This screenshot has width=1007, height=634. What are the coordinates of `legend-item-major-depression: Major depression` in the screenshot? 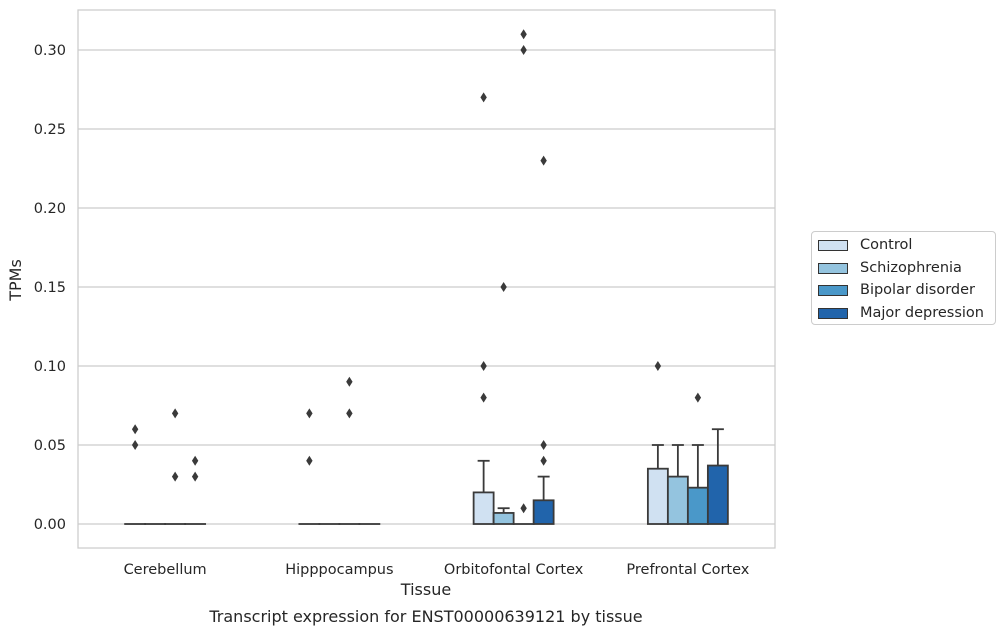 It's located at (901, 313).